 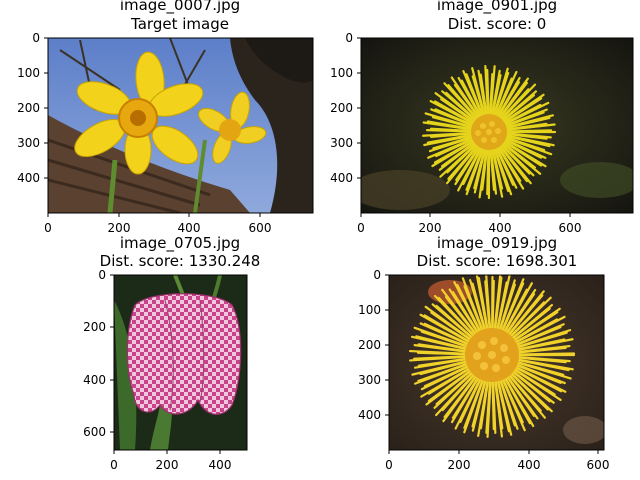 I want to click on fritillary-image, so click(x=180, y=362).